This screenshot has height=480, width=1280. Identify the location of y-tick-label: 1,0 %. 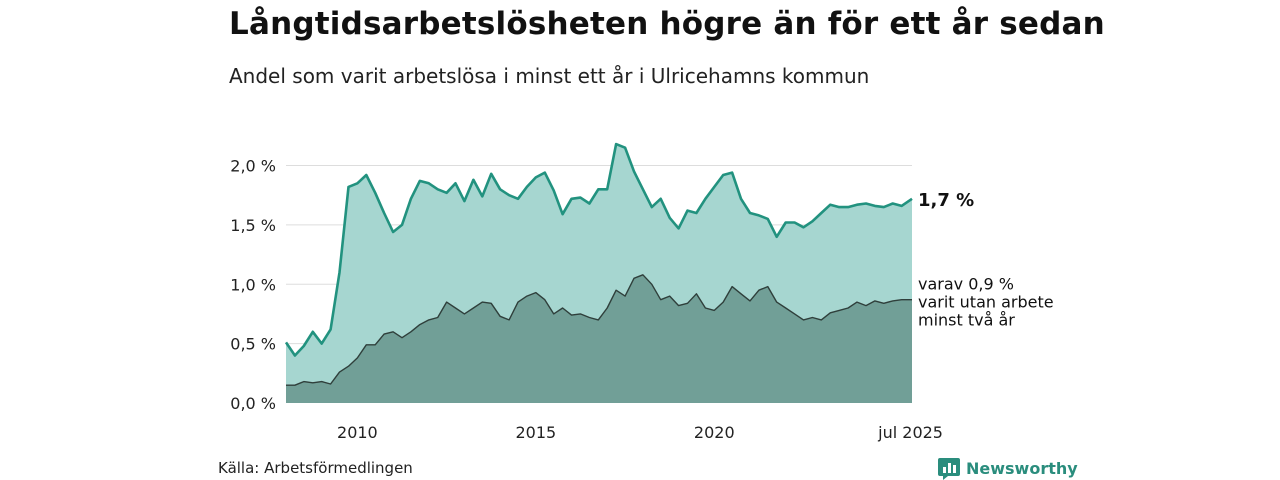
(253, 284).